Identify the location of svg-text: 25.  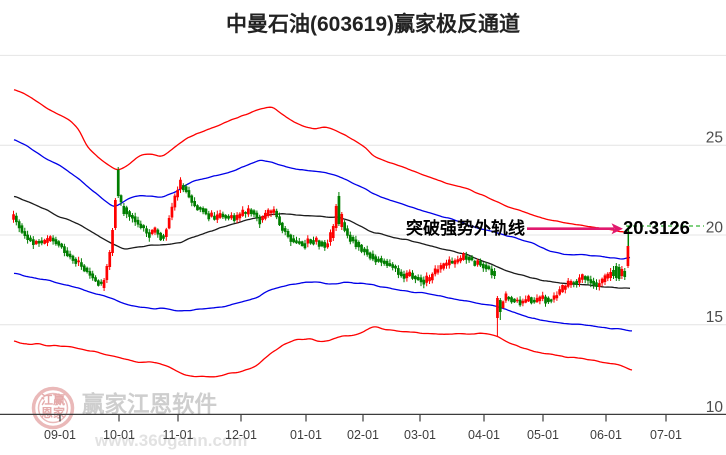
(714, 138).